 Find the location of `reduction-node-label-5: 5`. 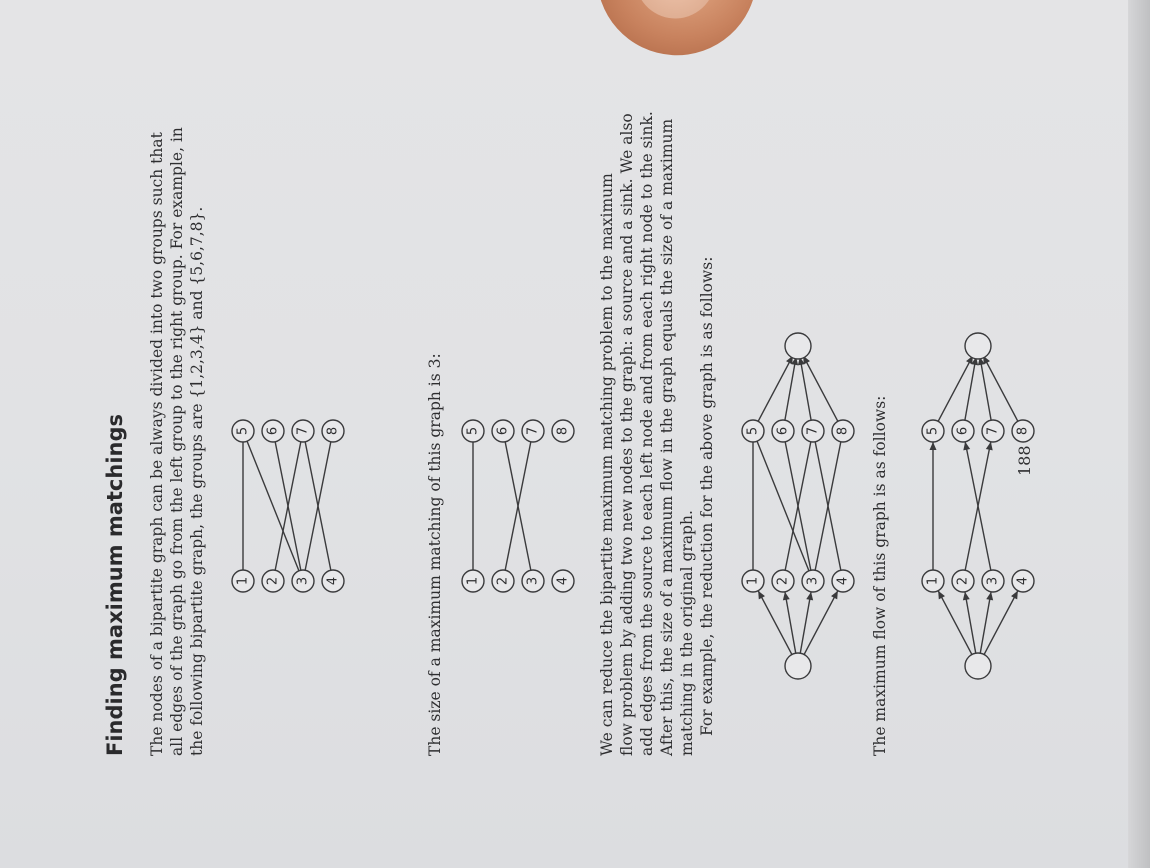

reduction-node-label-5: 5 is located at coordinates (753, 431).